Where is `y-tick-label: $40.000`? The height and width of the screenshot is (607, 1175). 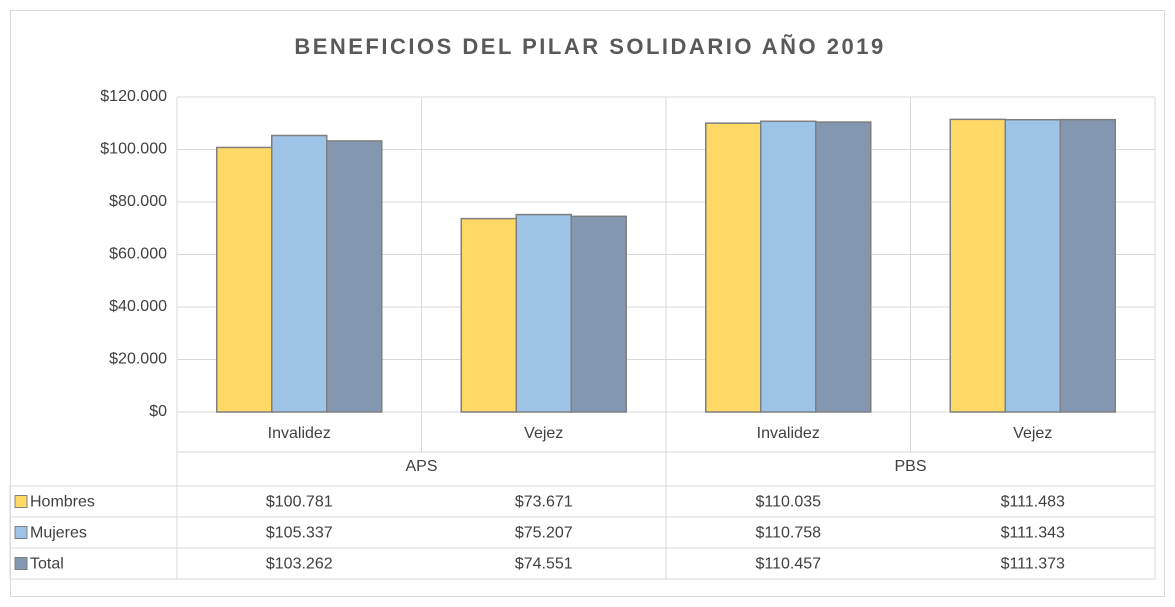
y-tick-label: $40.000 is located at coordinates (138, 306).